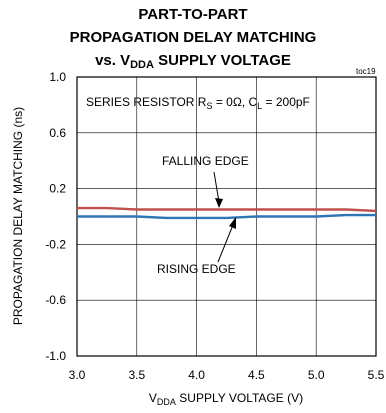 This screenshot has height=413, width=386. Describe the element at coordinates (239, 398) in the screenshot. I see `x-axis-label-rest: SUPPLY VOLTAGE (V)` at that location.